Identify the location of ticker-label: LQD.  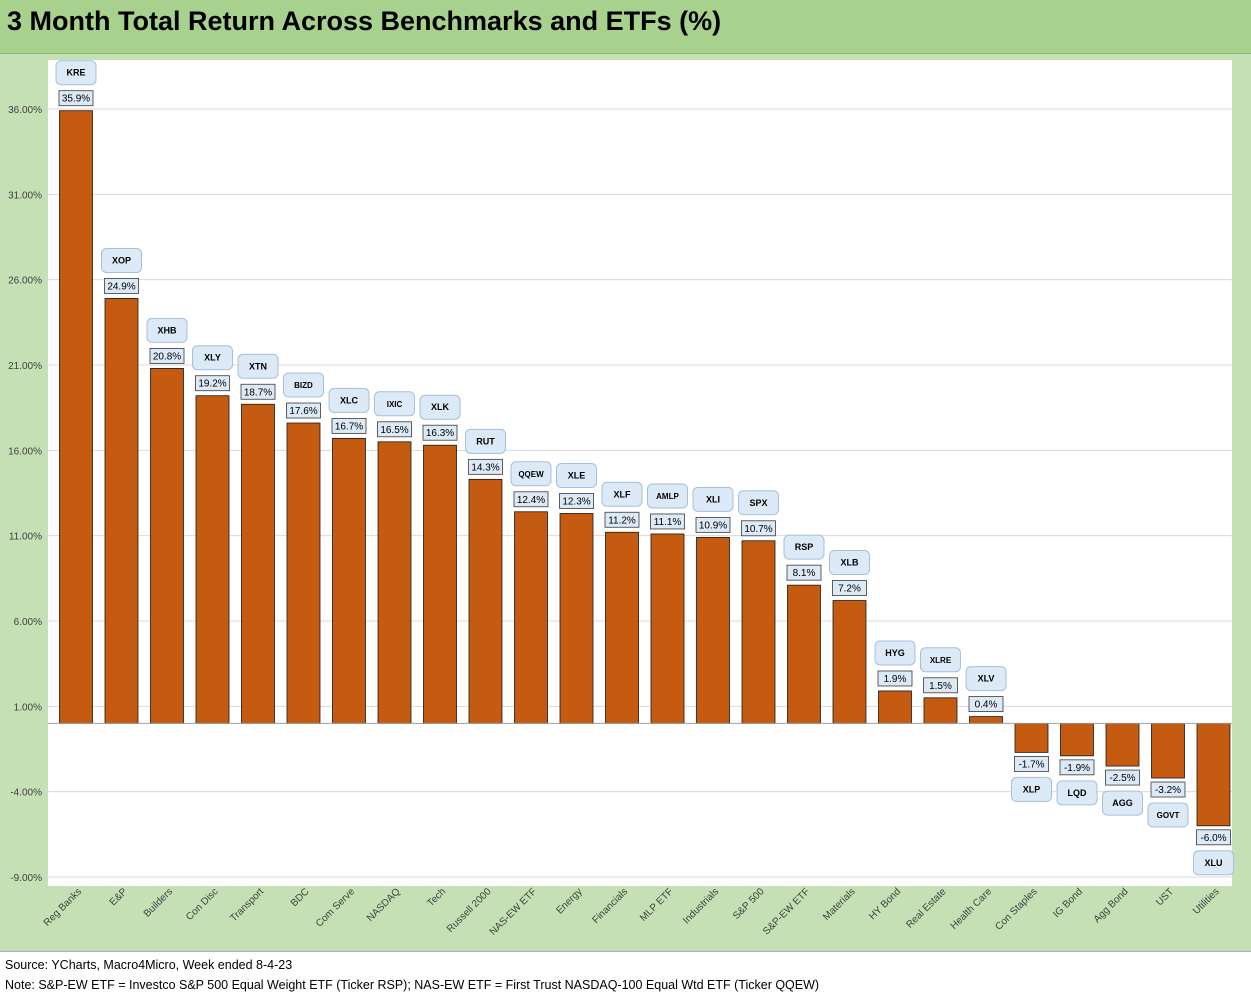
(1077, 793).